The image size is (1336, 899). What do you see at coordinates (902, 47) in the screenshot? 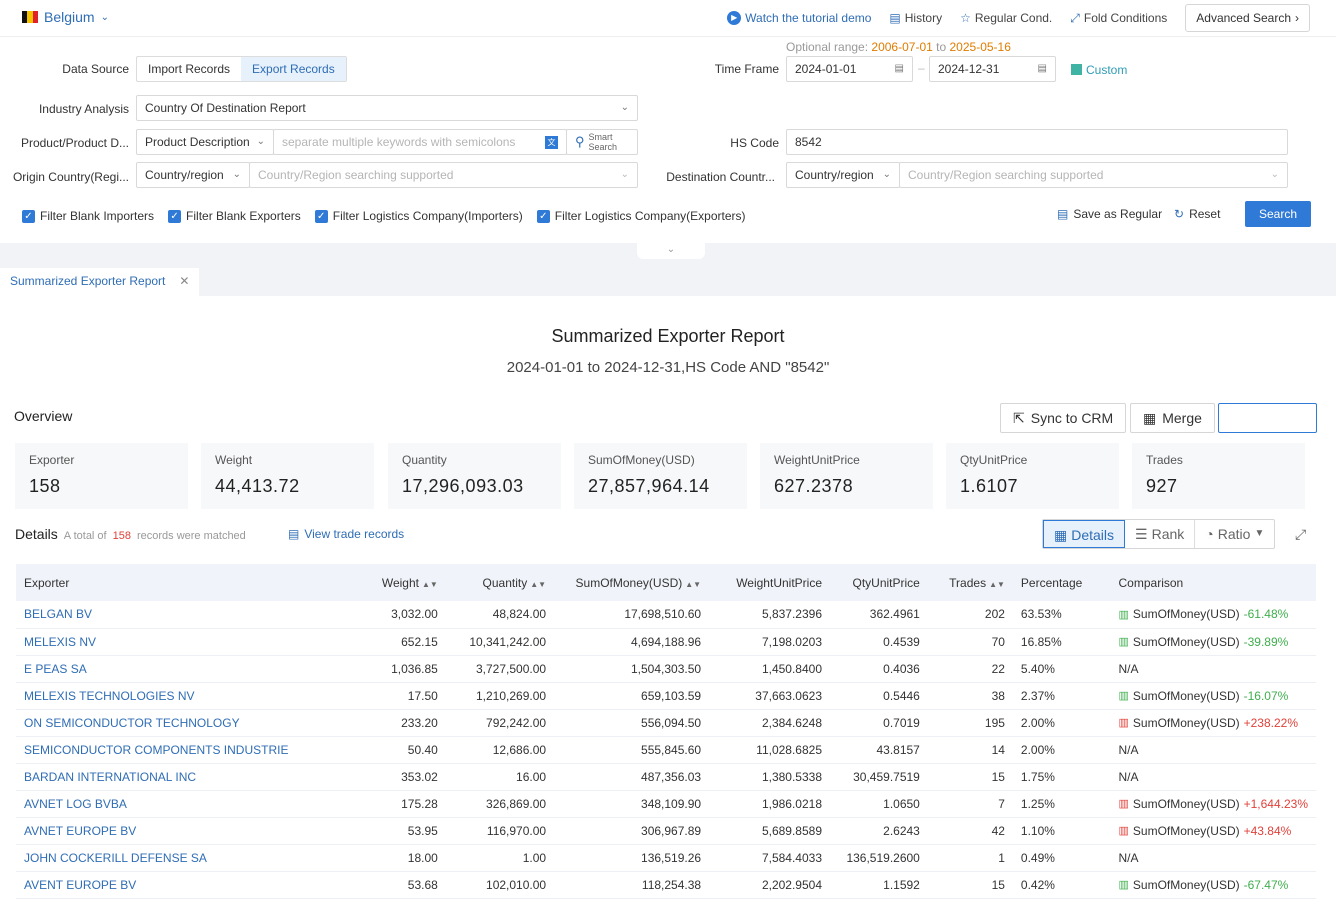
I see `optional-range-from: 2006-07-01` at bounding box center [902, 47].